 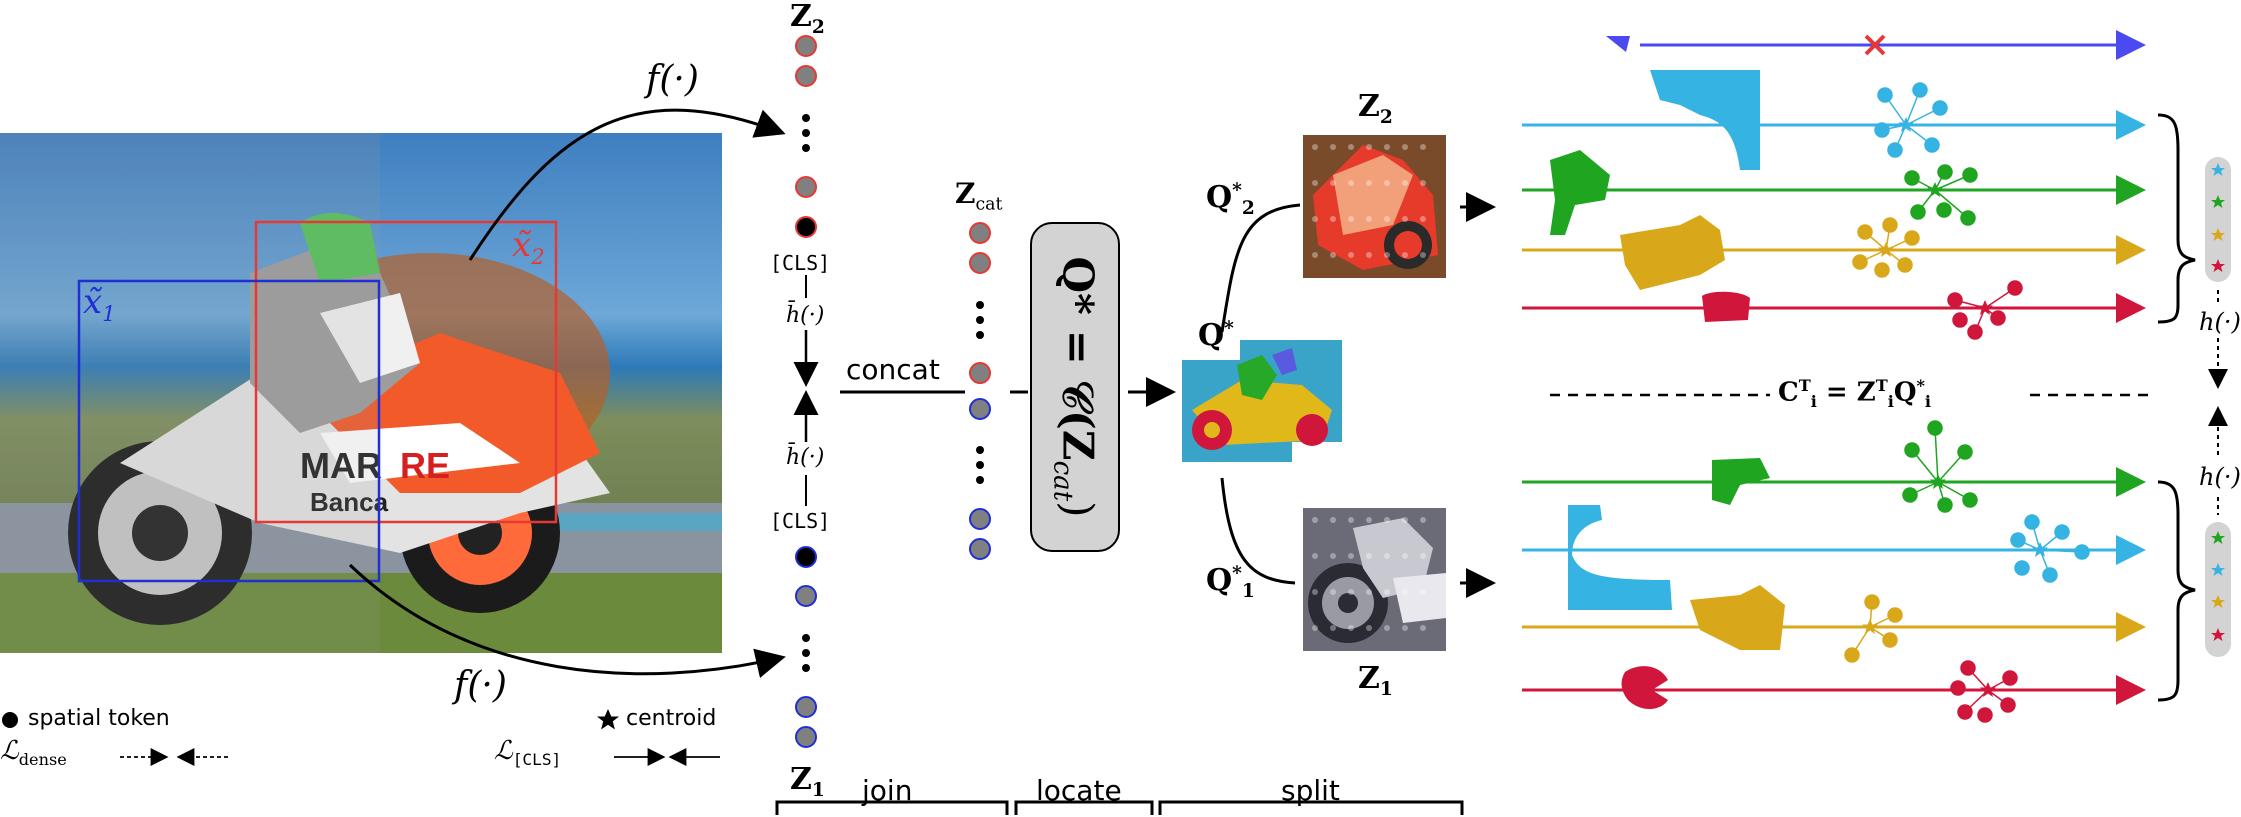 I want to click on q-star-feature-map, so click(x=1262, y=401).